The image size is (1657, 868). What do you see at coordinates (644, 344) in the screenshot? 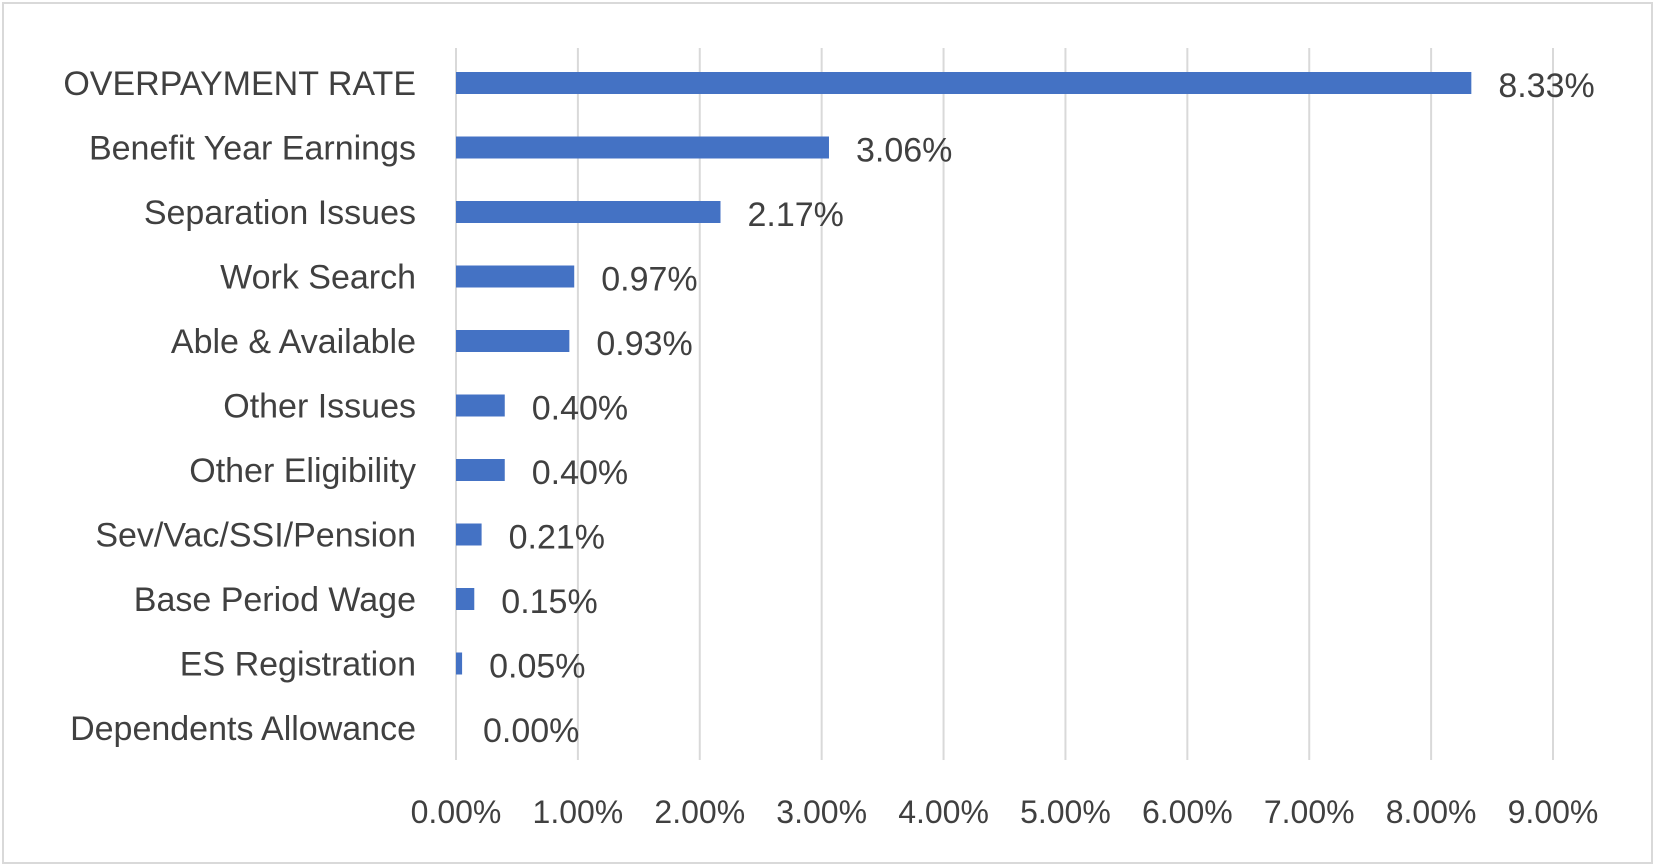
I see `data-label: 0.93%` at bounding box center [644, 344].